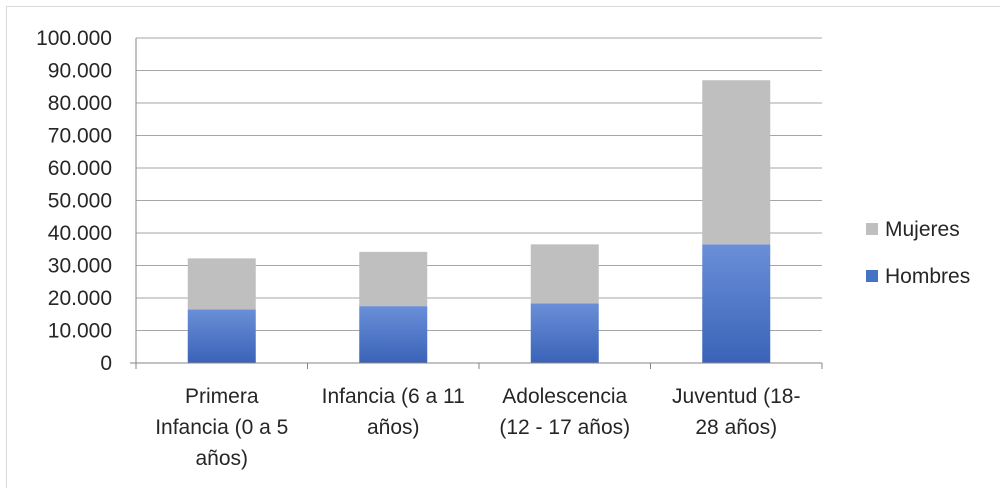  Describe the element at coordinates (922, 229) in the screenshot. I see `legend-label-mujeres: Mujeres` at that location.